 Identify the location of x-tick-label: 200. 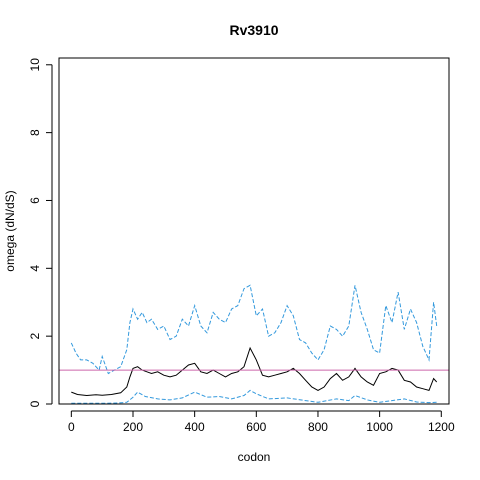
(133, 427).